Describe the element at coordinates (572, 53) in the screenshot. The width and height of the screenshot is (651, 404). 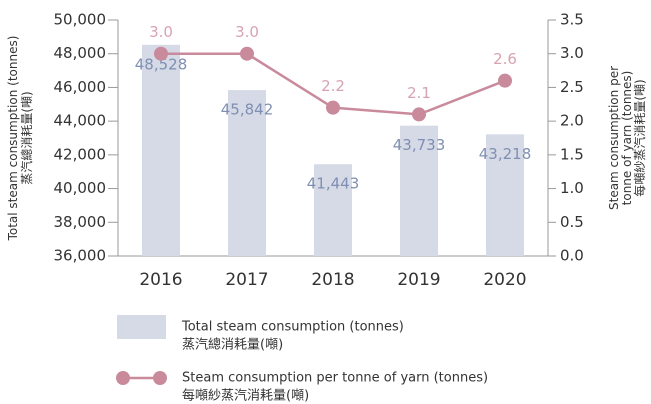
I see `y2-tick-label: 3.0` at that location.